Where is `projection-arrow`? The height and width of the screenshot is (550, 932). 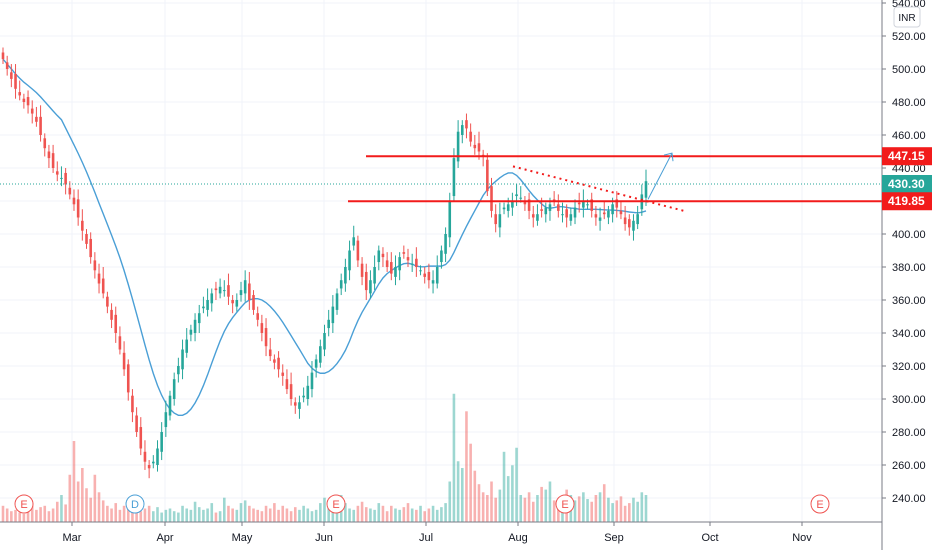 projection-arrow is located at coordinates (660, 176).